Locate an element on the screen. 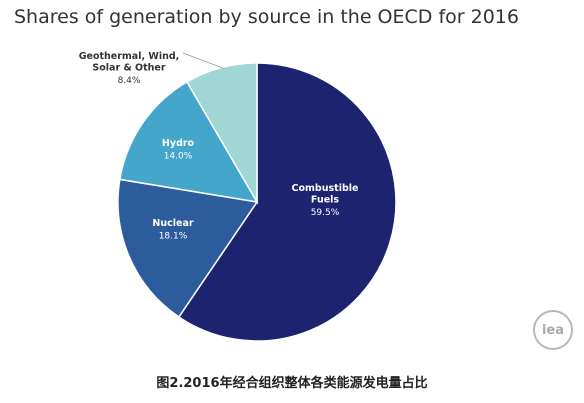 The width and height of the screenshot is (584, 403). figure-caption: 图2.2016年经合组织整体各类能源发电量占比 is located at coordinates (292, 383).